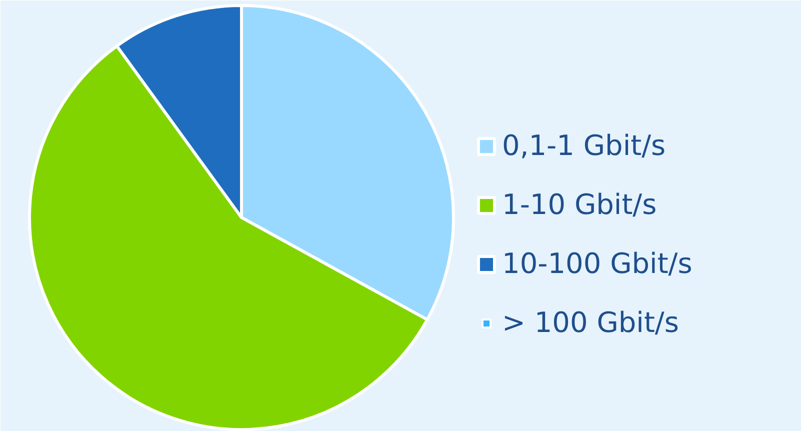 The image size is (801, 431). I want to click on legend-label: > 100 Gbit/s, so click(590, 322).